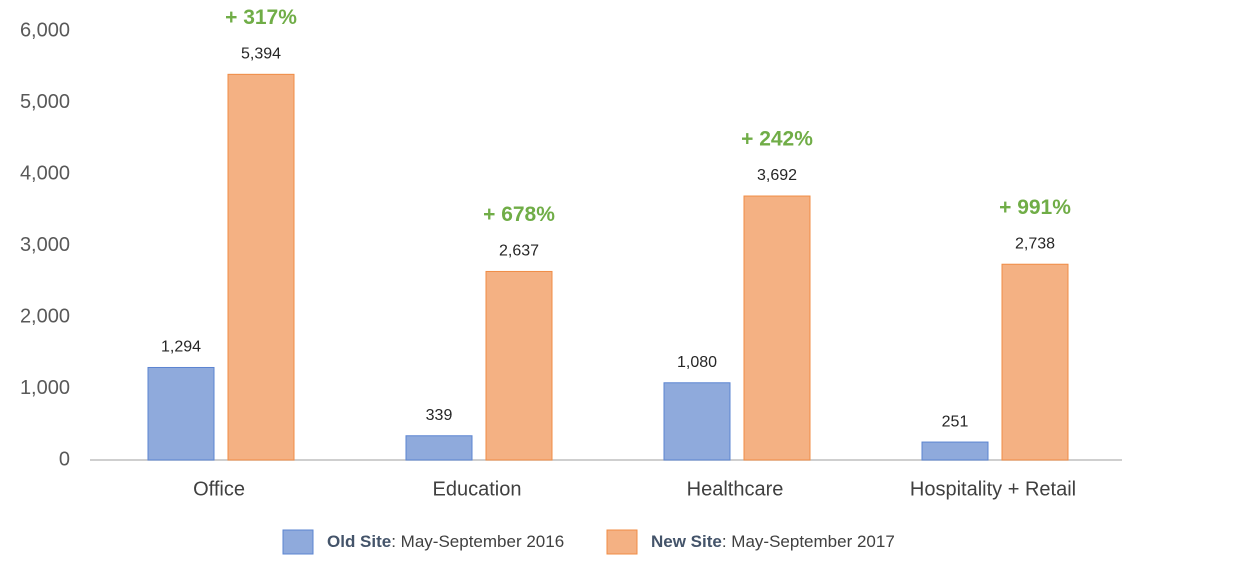 This screenshot has height=576, width=1240. What do you see at coordinates (45, 316) in the screenshot?
I see `y-tick-label: 2,000` at bounding box center [45, 316].